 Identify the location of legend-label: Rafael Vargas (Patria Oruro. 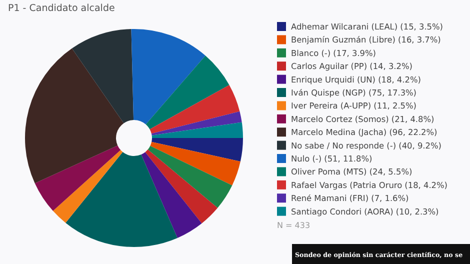
(346, 185).